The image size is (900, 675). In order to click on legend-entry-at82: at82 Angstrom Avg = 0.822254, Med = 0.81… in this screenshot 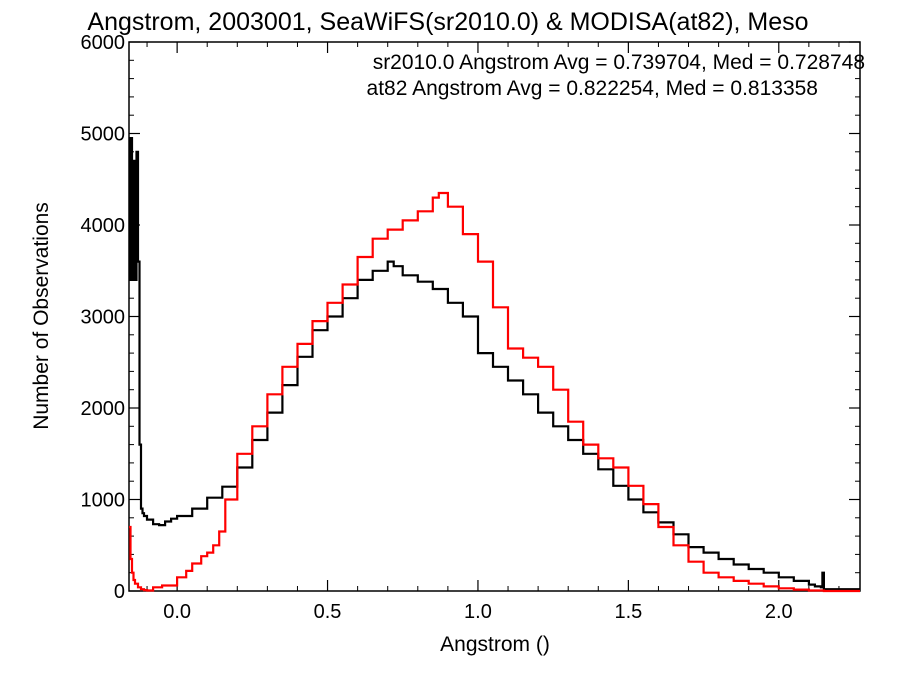, I will do `click(592, 88)`.